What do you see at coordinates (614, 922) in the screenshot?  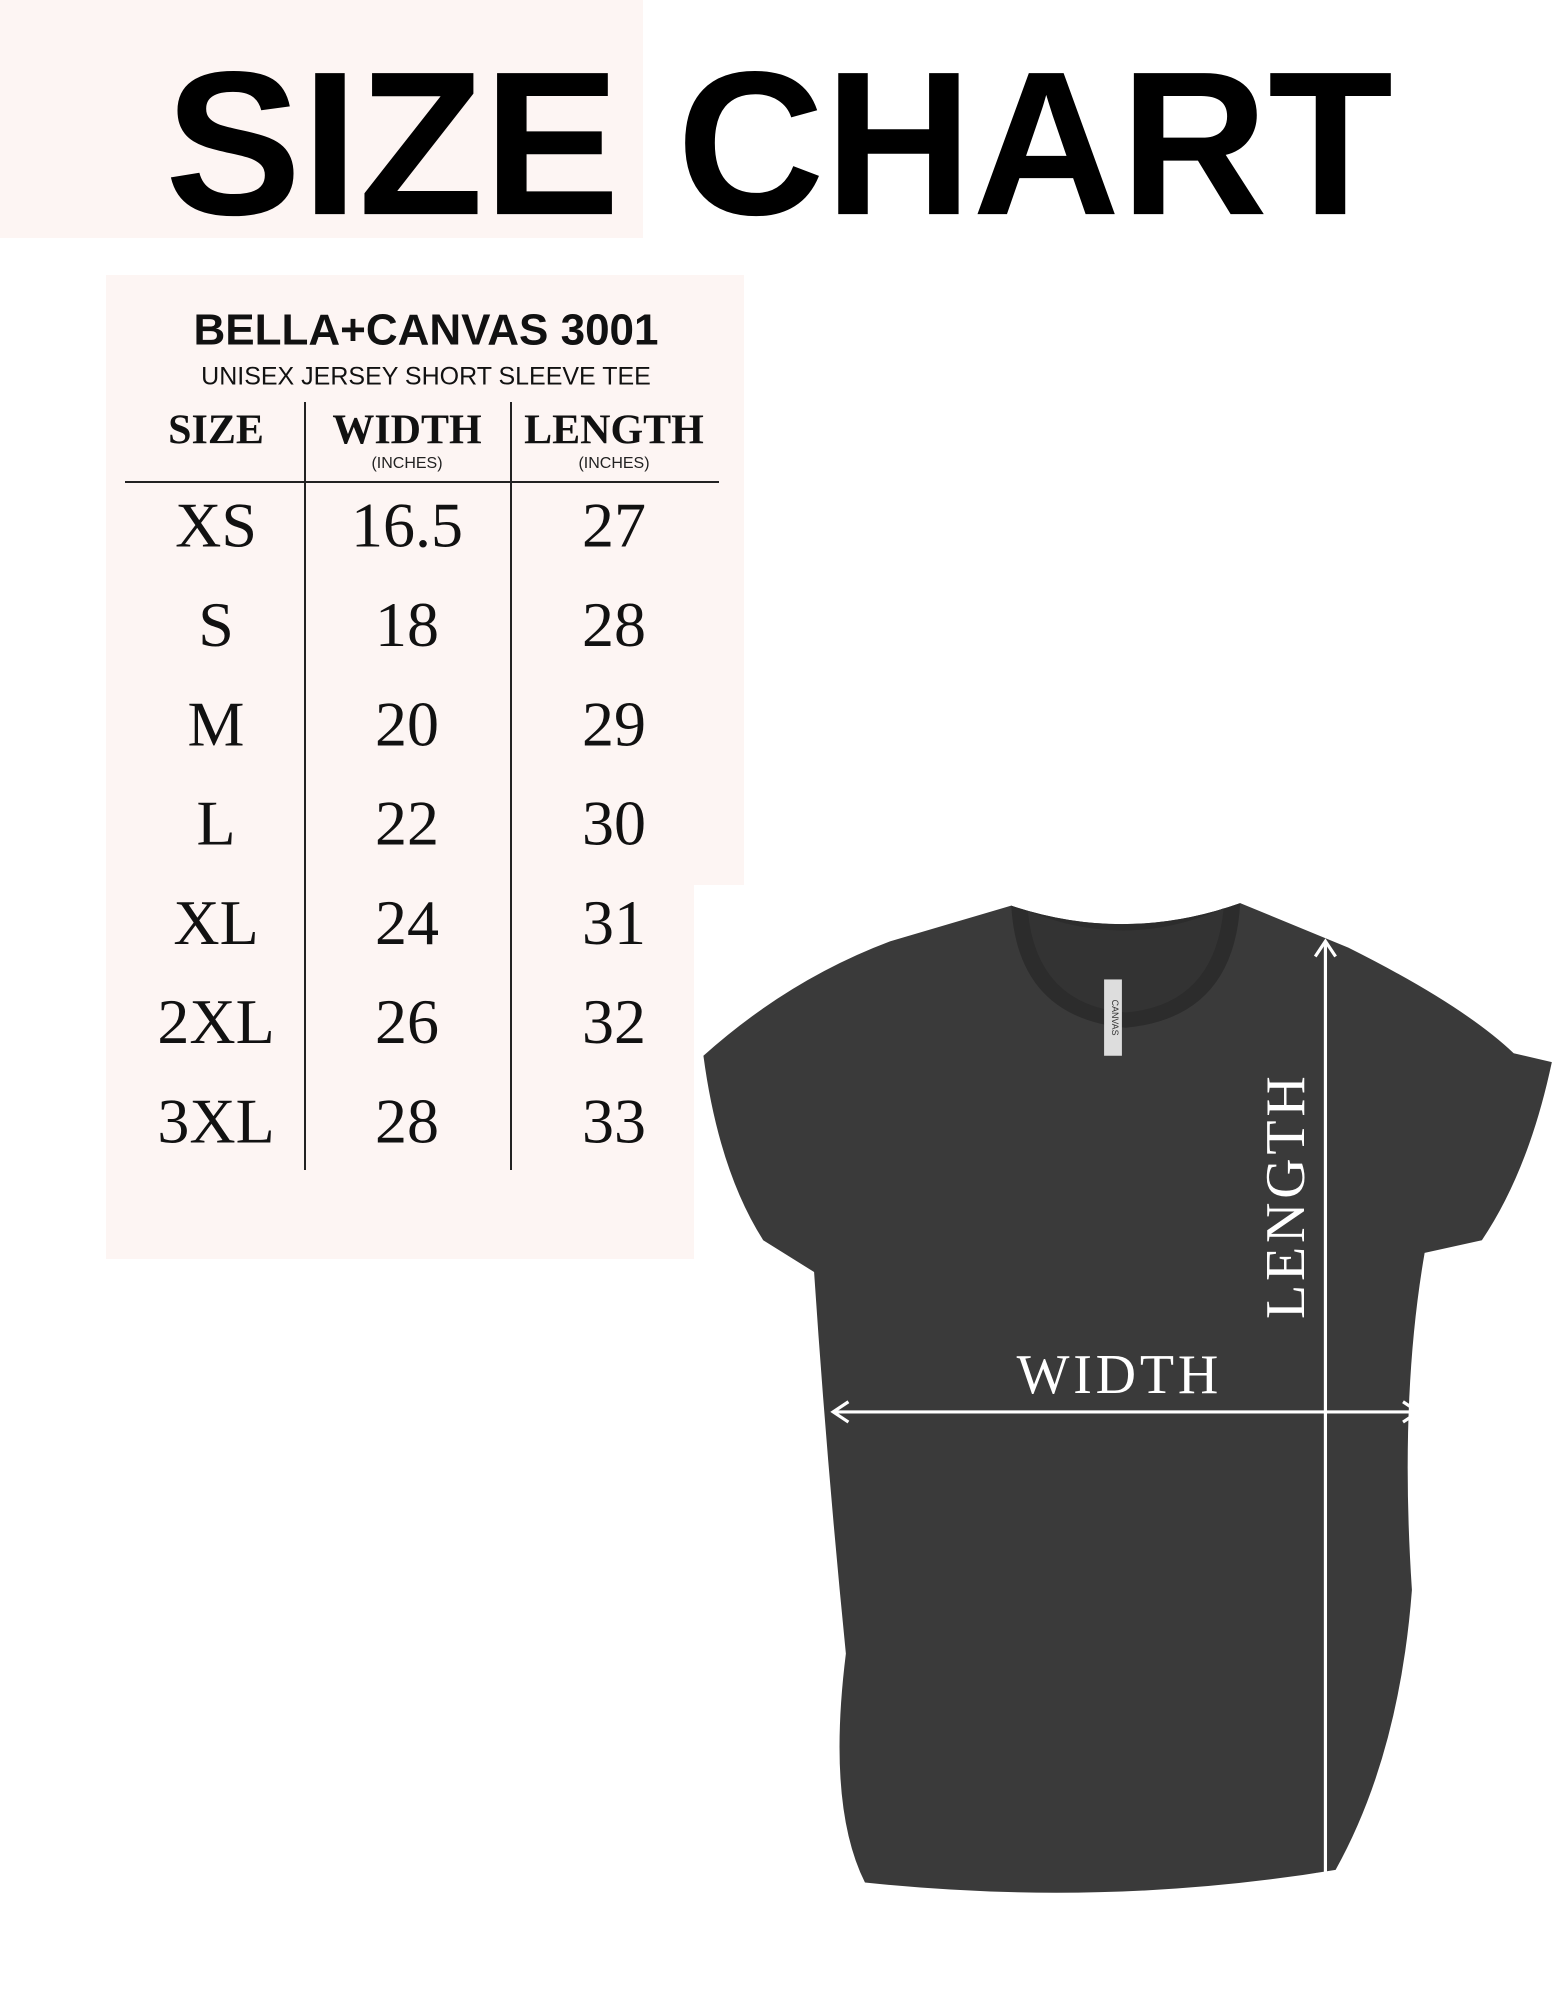 I see `measure-cell: 31` at bounding box center [614, 922].